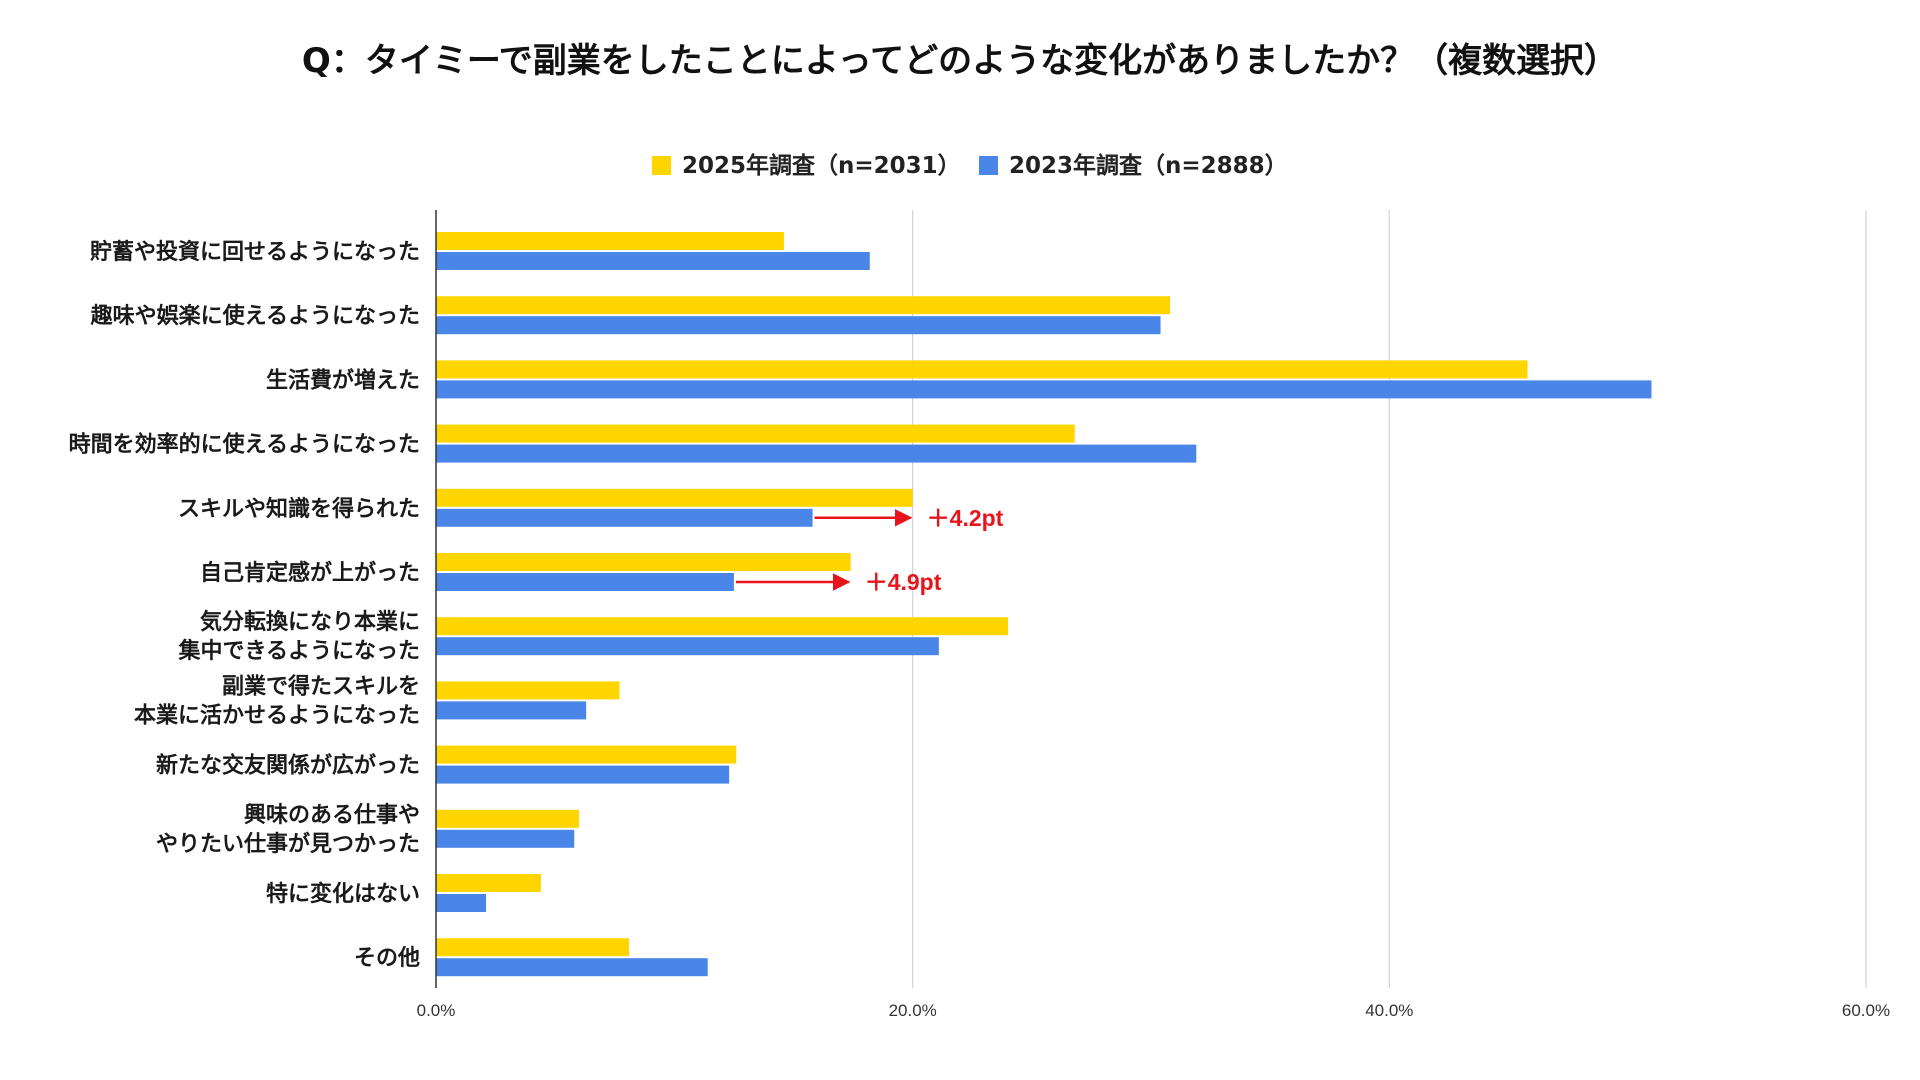 The width and height of the screenshot is (1920, 1080). What do you see at coordinates (310, 573) in the screenshot?
I see `category-label: 自己肯定感が上がった` at bounding box center [310, 573].